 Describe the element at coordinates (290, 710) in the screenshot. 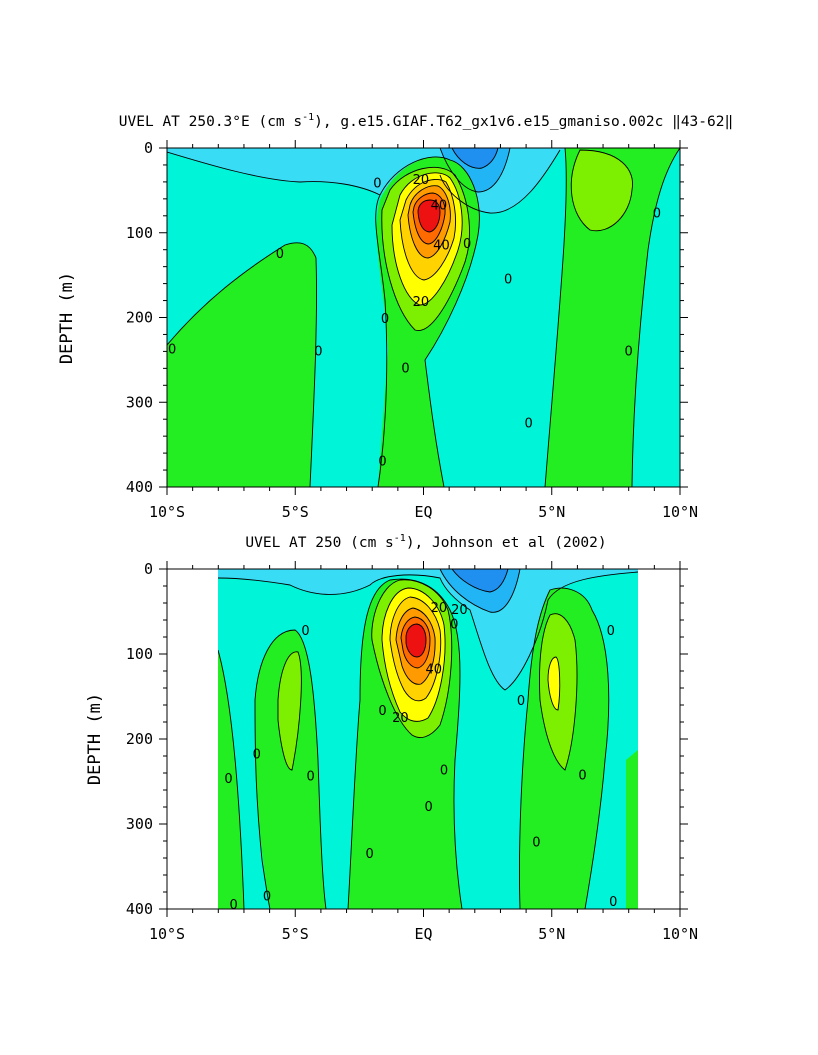

I see `obs-band-20-south` at that location.